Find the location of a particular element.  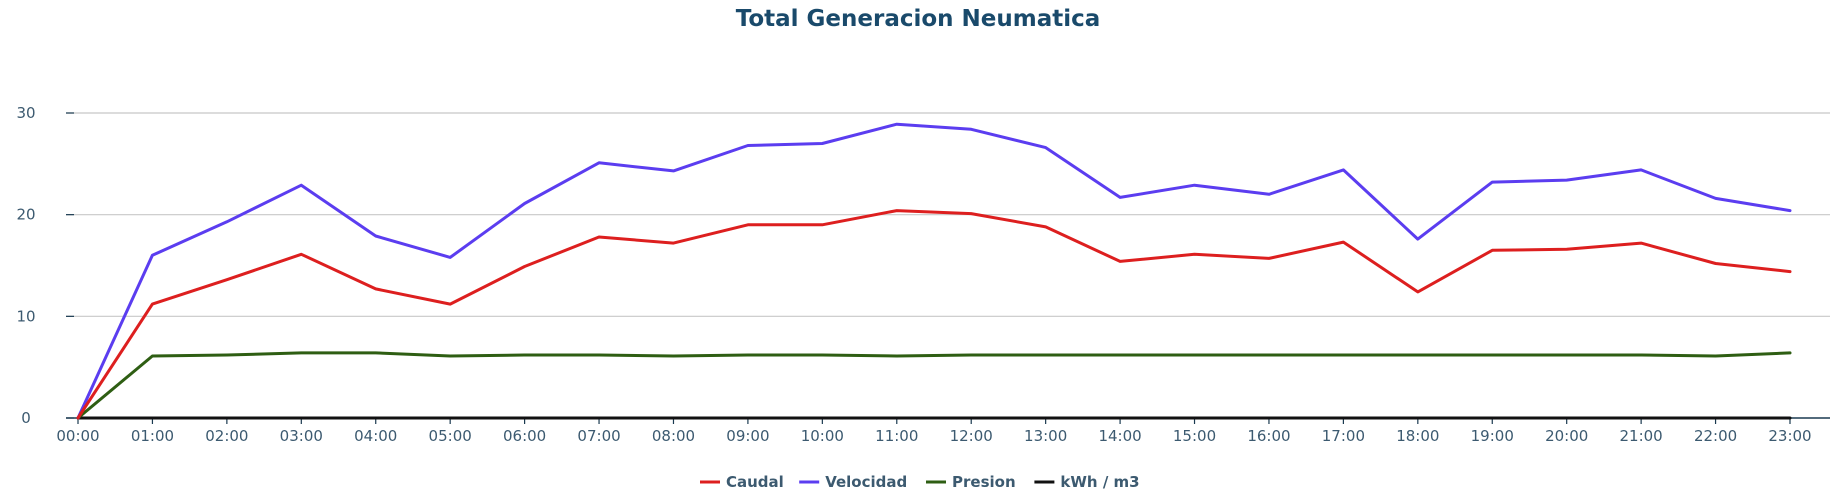

x-tick-label: 07:00 is located at coordinates (598, 436).